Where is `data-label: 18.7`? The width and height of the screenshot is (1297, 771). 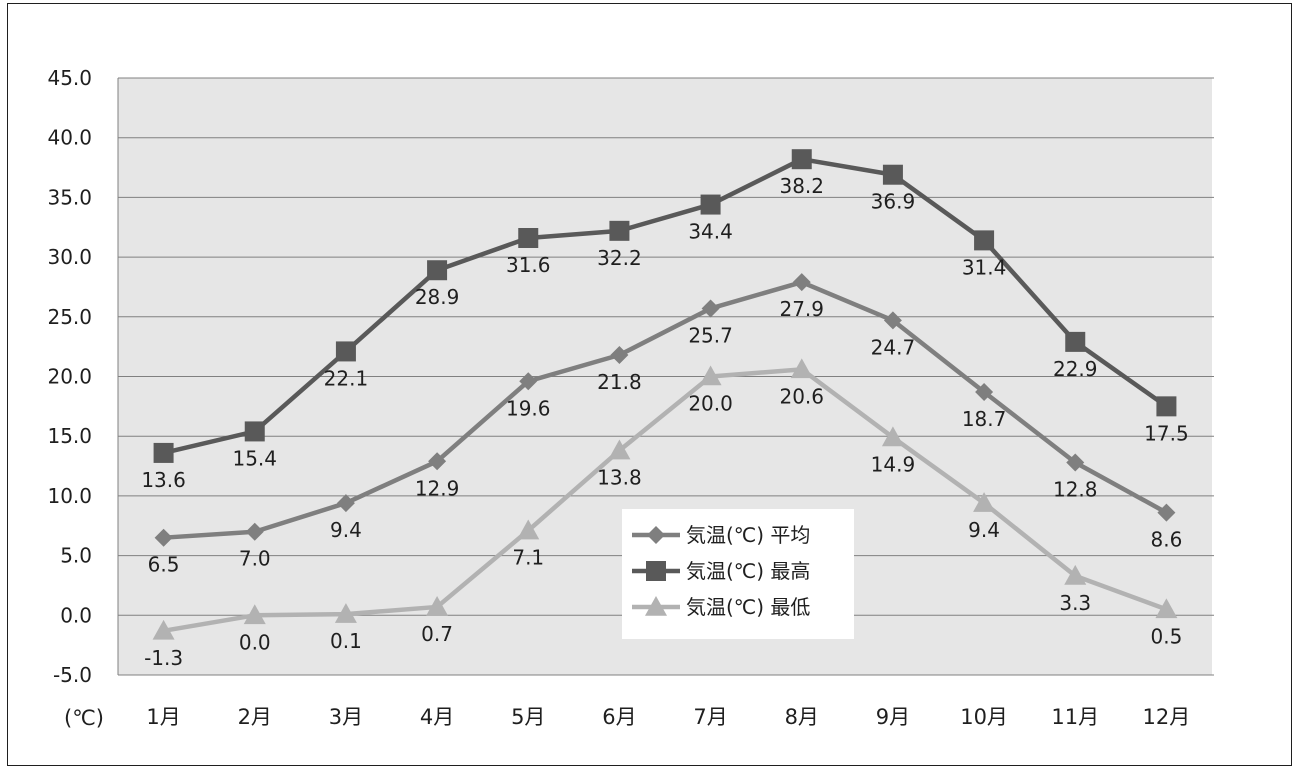 data-label: 18.7 is located at coordinates (984, 419).